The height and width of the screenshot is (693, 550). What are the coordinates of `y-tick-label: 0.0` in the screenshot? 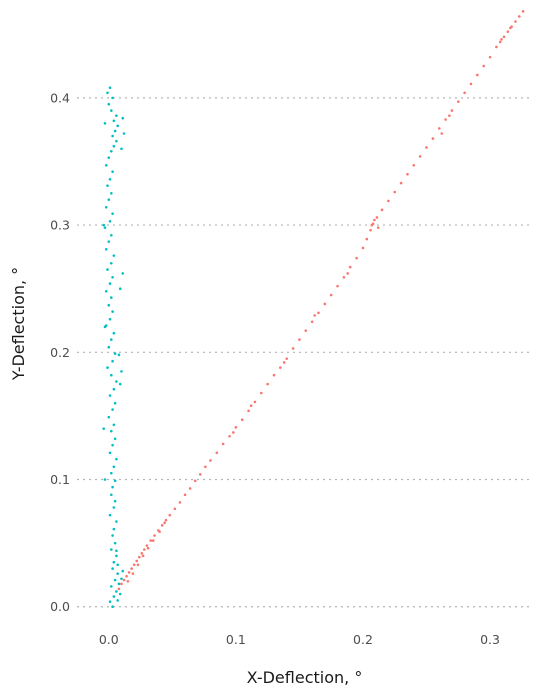 It's located at (60, 606).